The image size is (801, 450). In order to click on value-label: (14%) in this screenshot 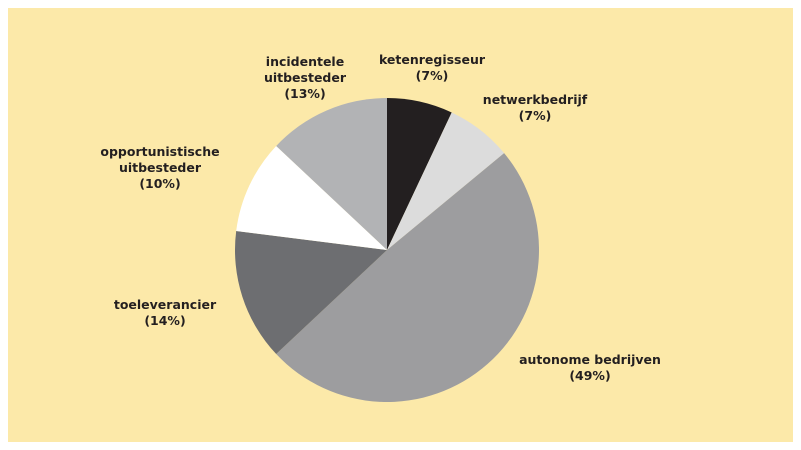, I will do `click(165, 320)`.